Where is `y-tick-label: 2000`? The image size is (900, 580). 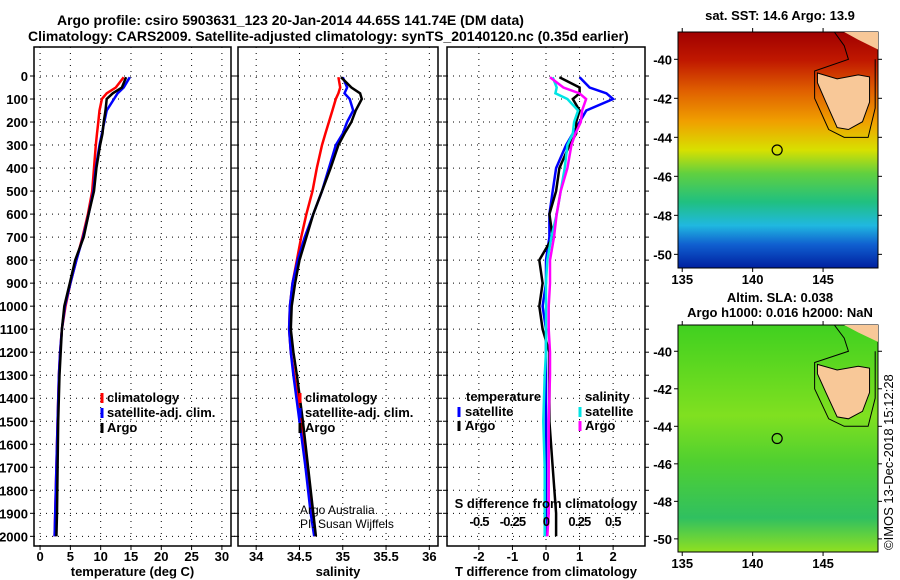
y-tick-label: 2000 is located at coordinates (14, 536).